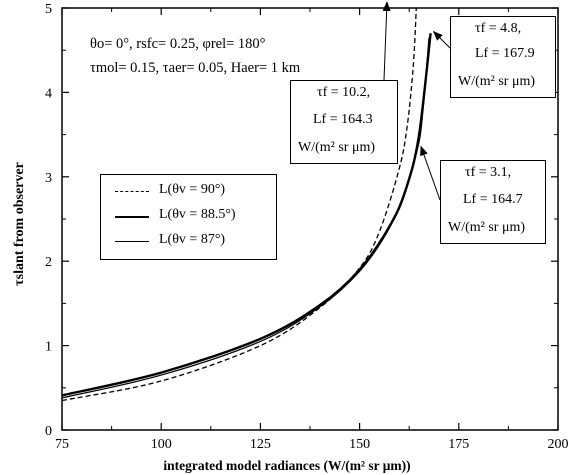  I want to click on annotation-2-unit: W/(m² sr μm), so click(497, 81).